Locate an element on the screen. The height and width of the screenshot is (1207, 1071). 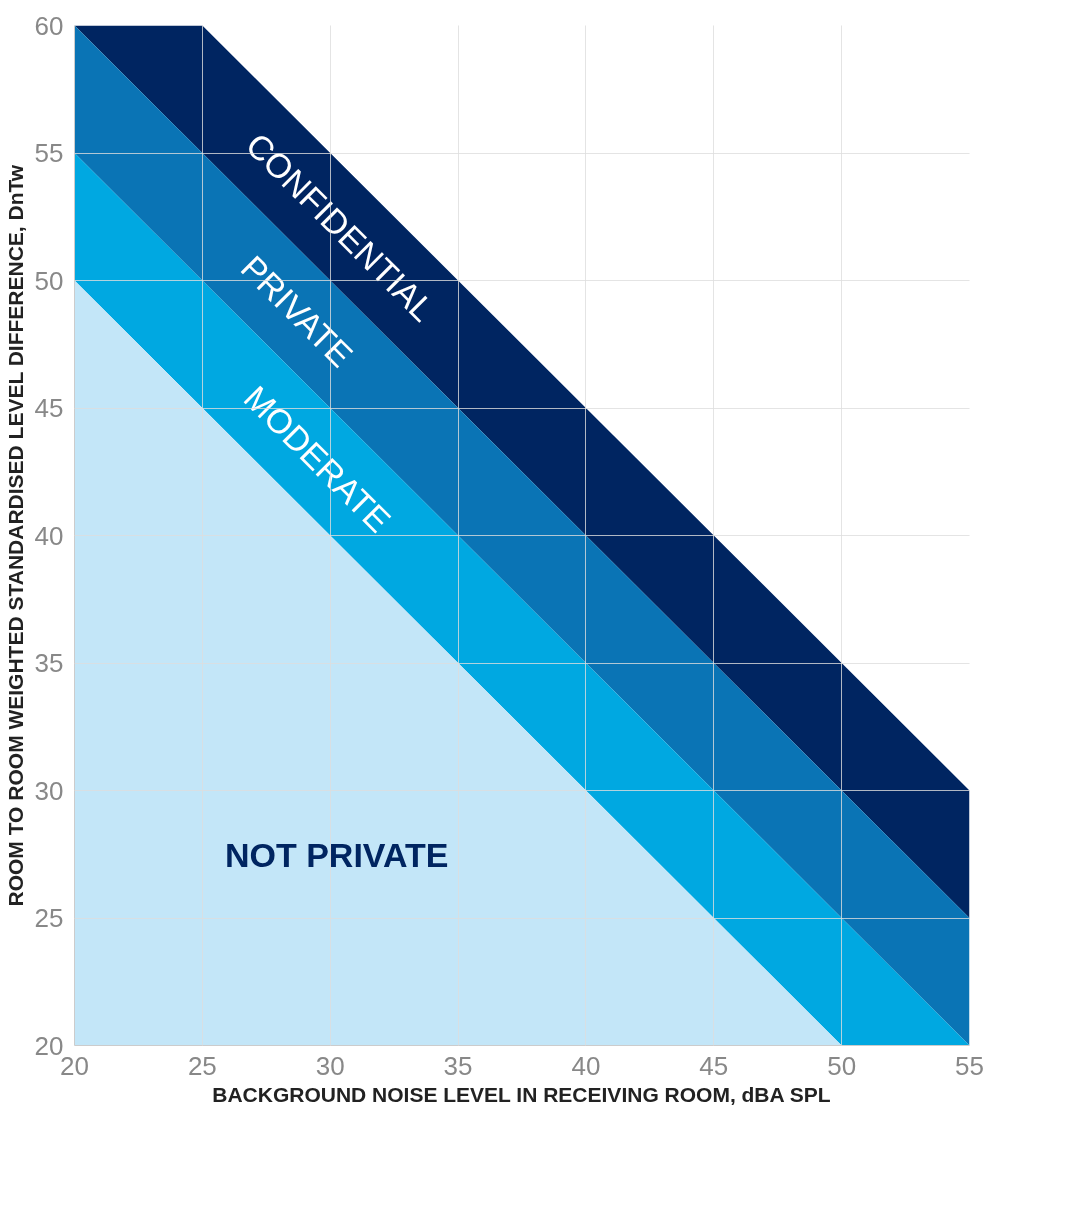
y-tick-label: 50 is located at coordinates (49, 280).